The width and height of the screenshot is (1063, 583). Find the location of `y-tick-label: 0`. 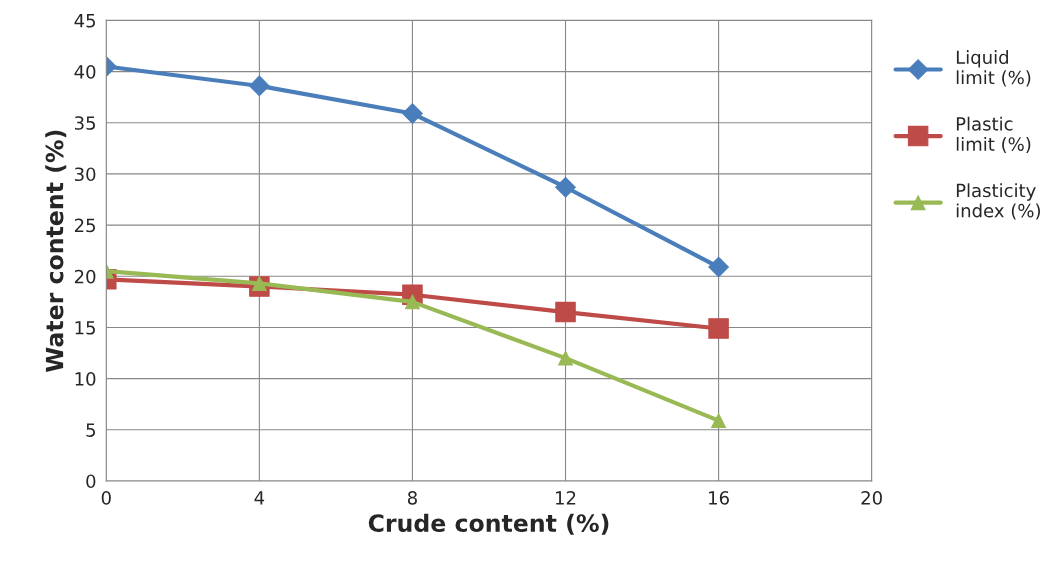

y-tick-label: 0 is located at coordinates (91, 481).